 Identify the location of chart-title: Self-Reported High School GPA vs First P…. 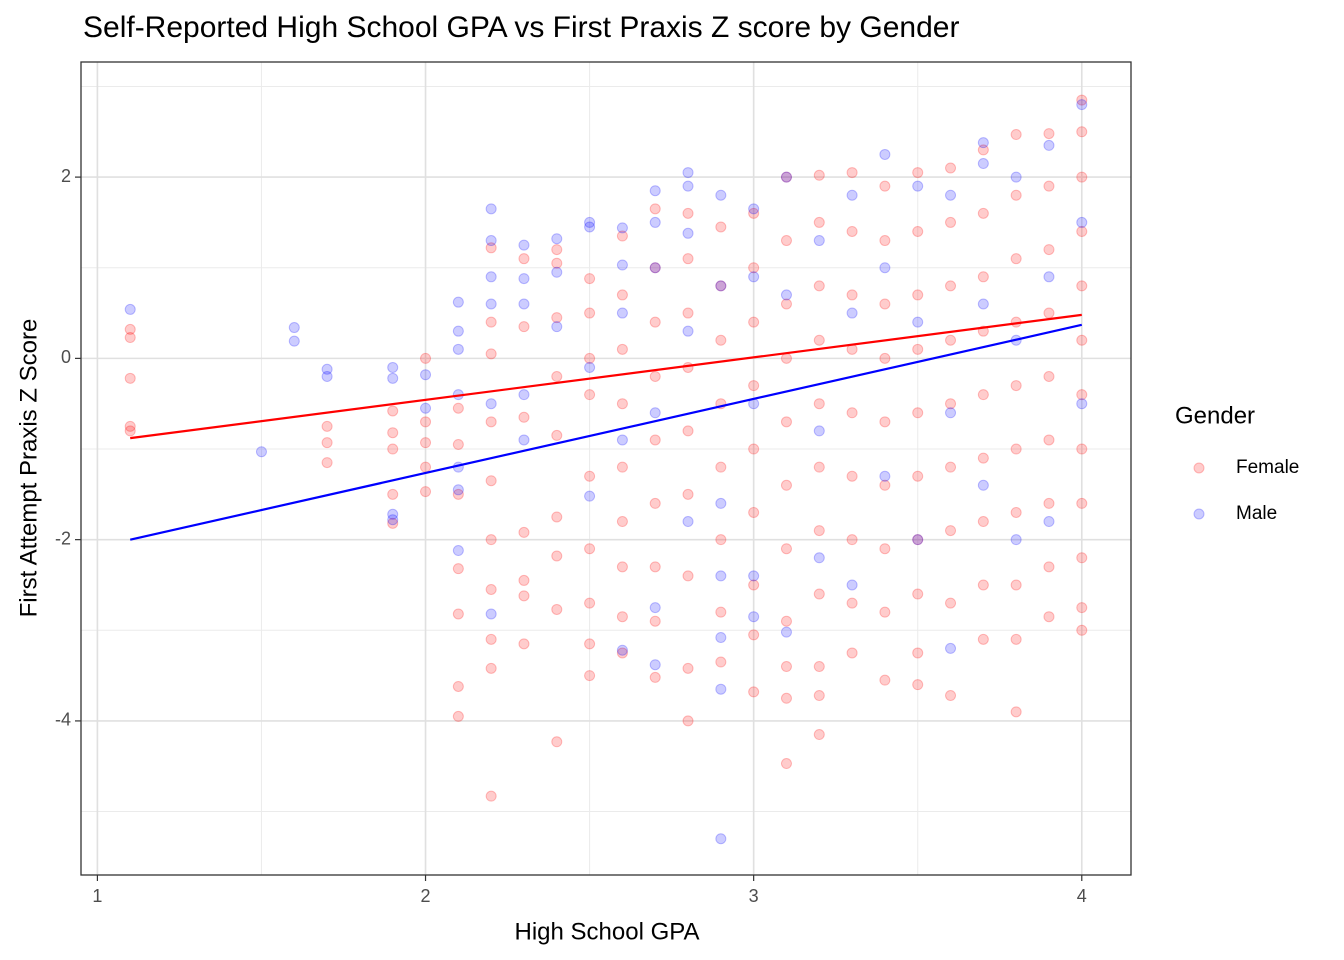
(521, 27).